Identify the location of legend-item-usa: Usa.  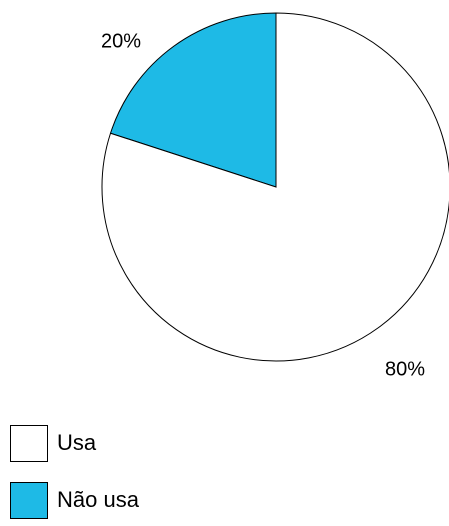
(140, 443).